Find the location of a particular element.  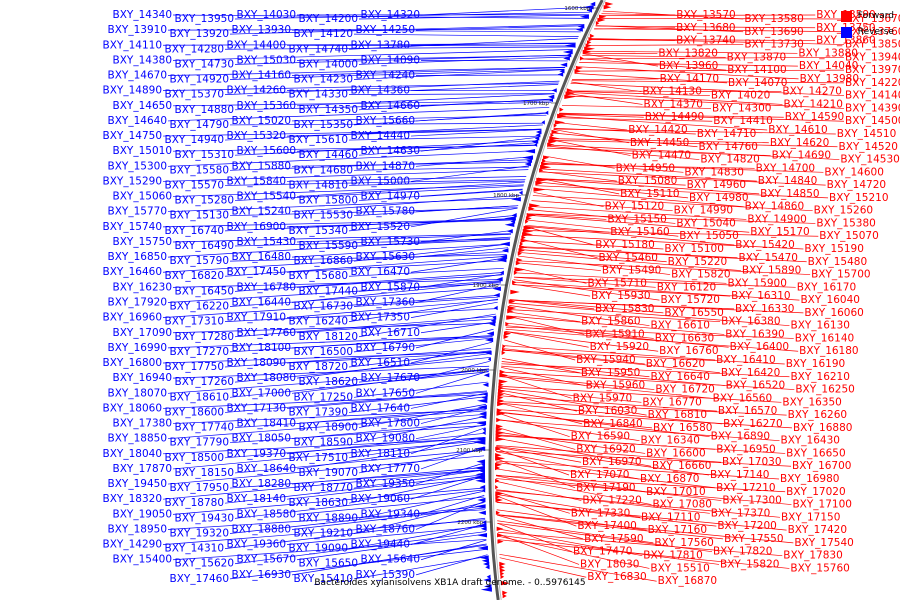

forward-gene-label: BXY_14820 is located at coordinates (729, 160).